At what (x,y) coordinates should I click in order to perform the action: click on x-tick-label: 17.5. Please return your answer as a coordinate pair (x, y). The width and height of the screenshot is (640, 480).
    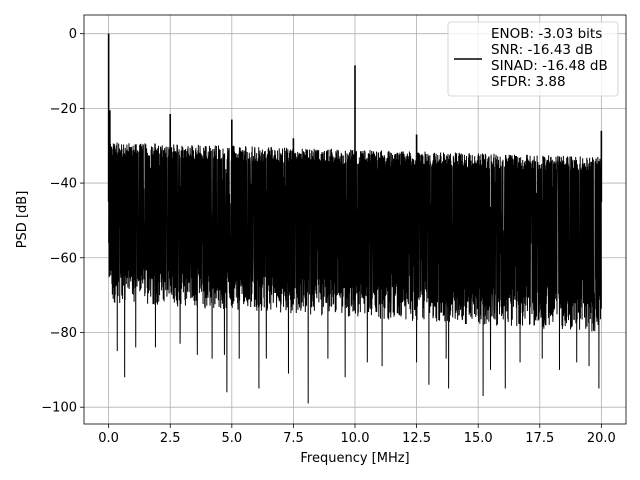
    Looking at the image, I should click on (539, 438).